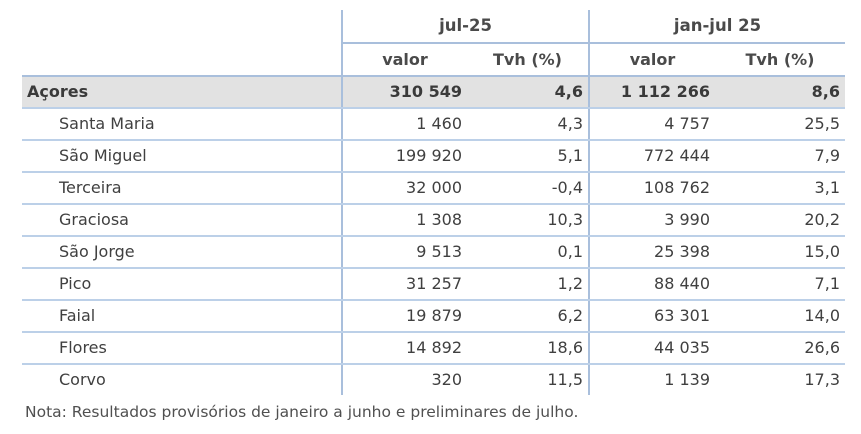 The width and height of the screenshot is (861, 434). What do you see at coordinates (182, 156) in the screenshot?
I see `region-name-cell: São Miguel` at bounding box center [182, 156].